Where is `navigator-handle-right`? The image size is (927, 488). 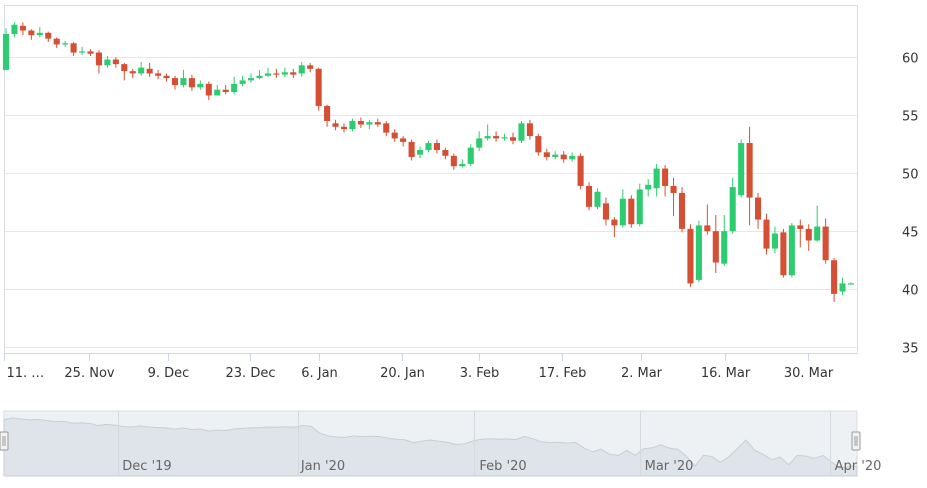 navigator-handle-right is located at coordinates (856, 441).